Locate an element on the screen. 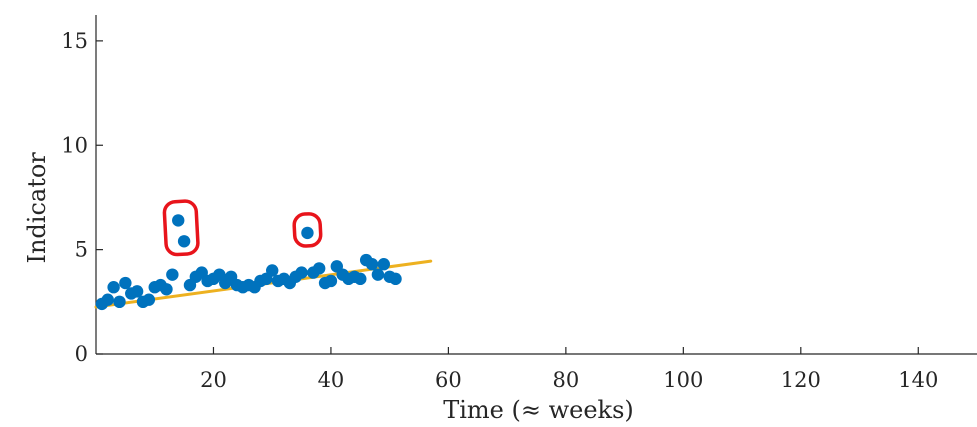 The width and height of the screenshot is (977, 427). y-axis-ticks: 0 5 10 15 is located at coordinates (82, 197).